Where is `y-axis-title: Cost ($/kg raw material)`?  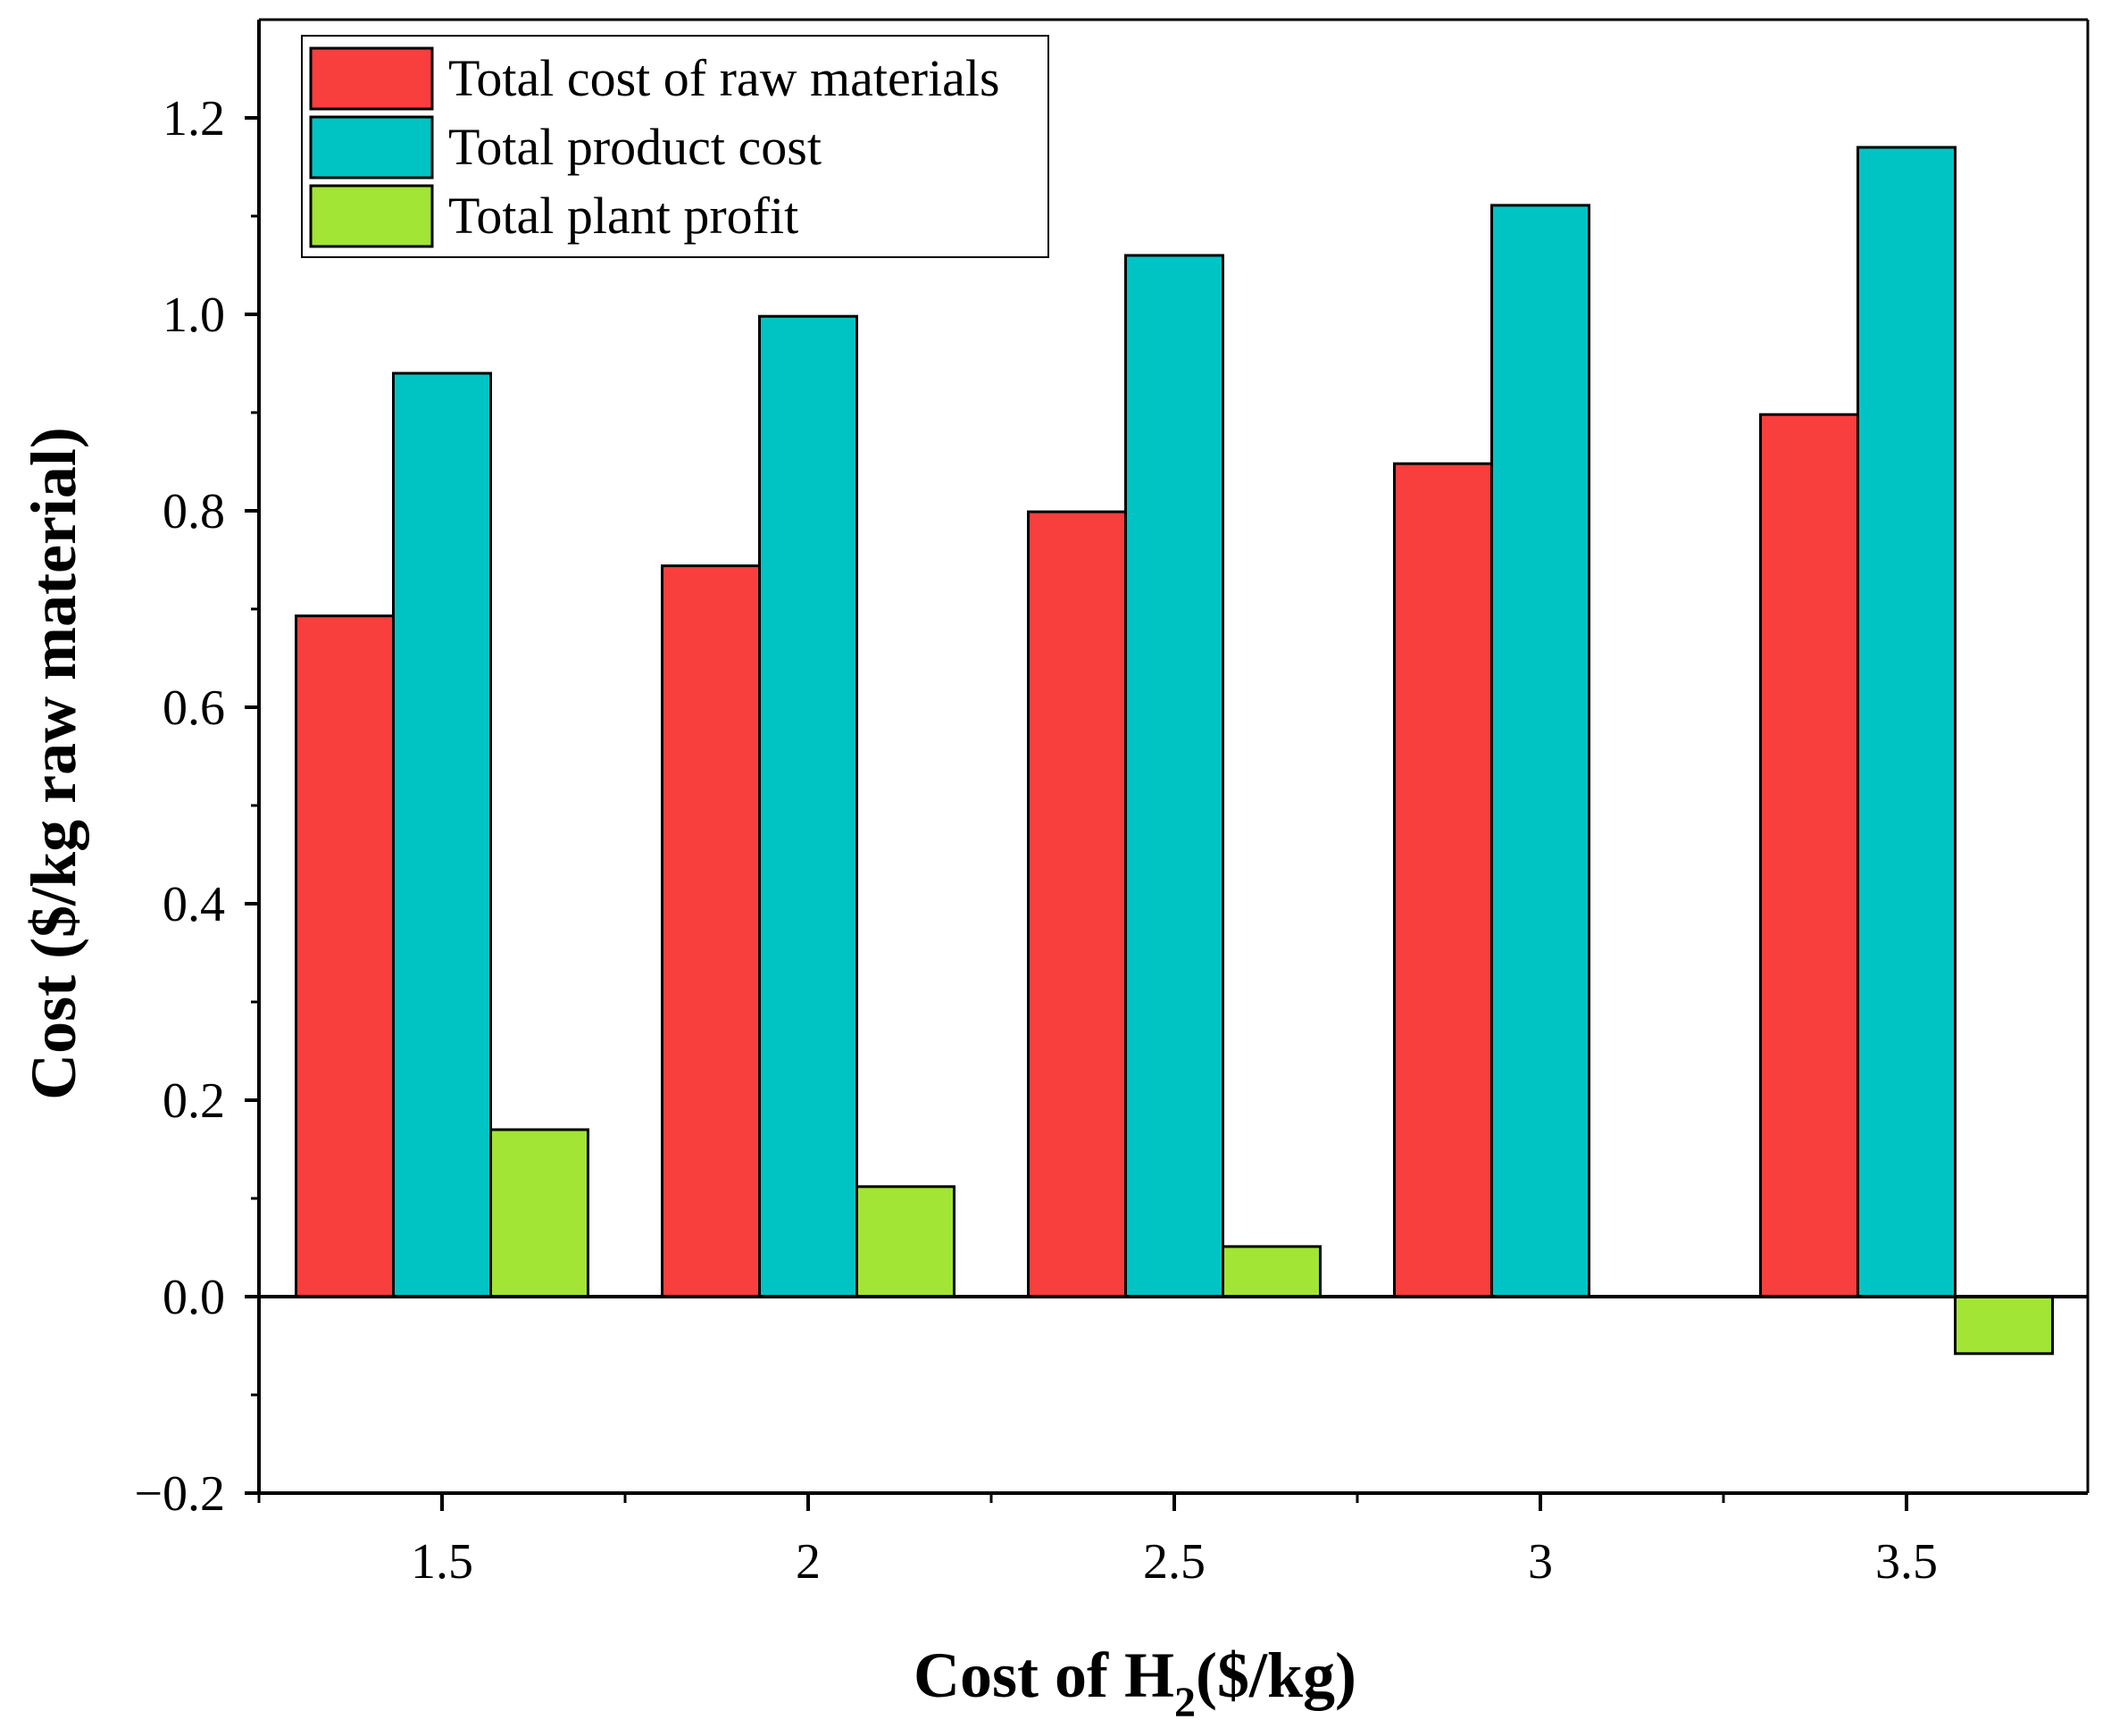
y-axis-title: Cost ($/kg raw material) is located at coordinates (53, 763).